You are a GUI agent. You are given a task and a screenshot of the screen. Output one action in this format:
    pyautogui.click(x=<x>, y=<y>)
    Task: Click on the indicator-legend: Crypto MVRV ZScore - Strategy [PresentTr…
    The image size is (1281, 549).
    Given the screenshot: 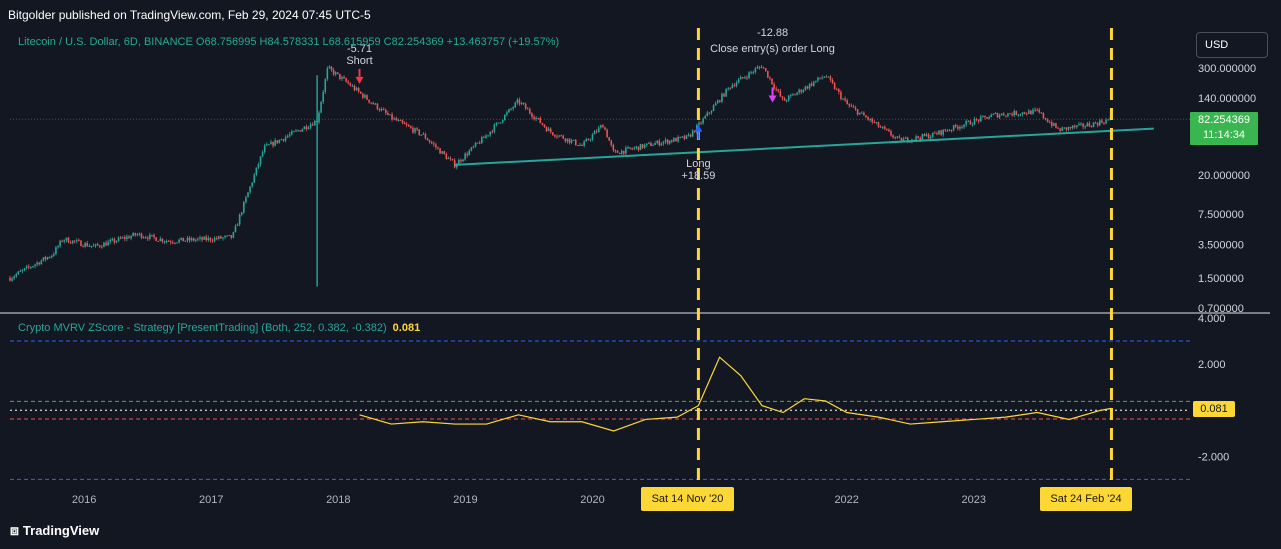 What is the action you would take?
    pyautogui.click(x=219, y=328)
    